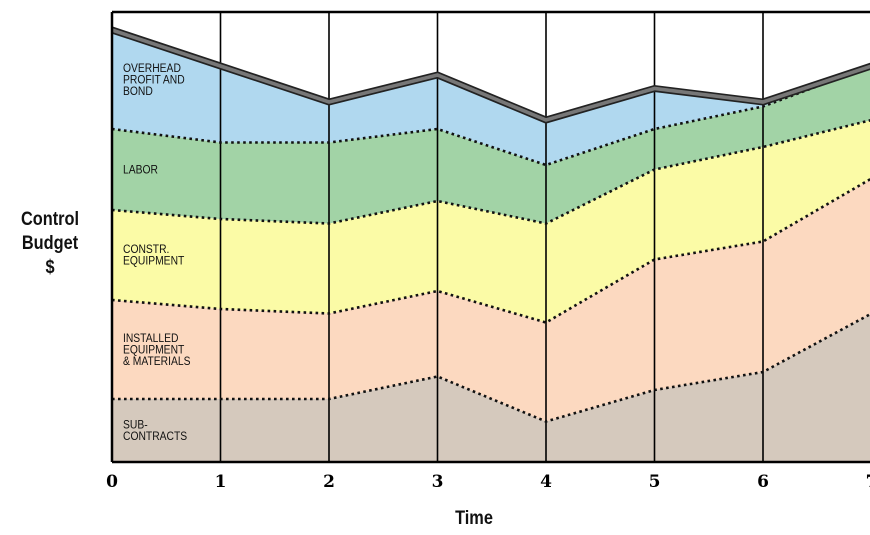  I want to click on x-axis-label: Time, so click(474, 518).